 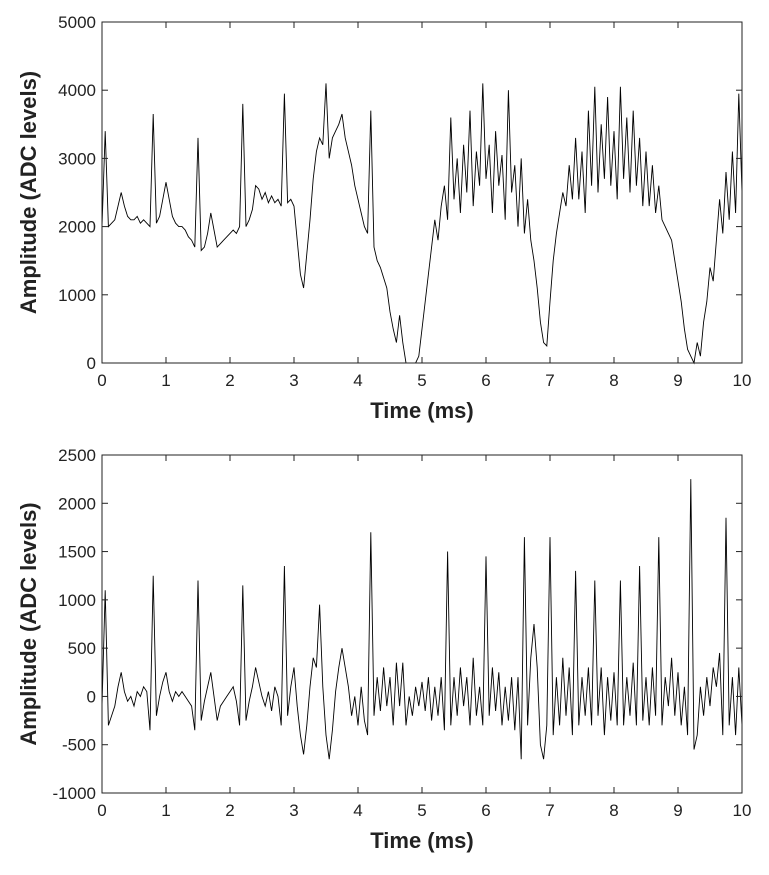 I want to click on y-tick-label: 3000, so click(x=77, y=158).